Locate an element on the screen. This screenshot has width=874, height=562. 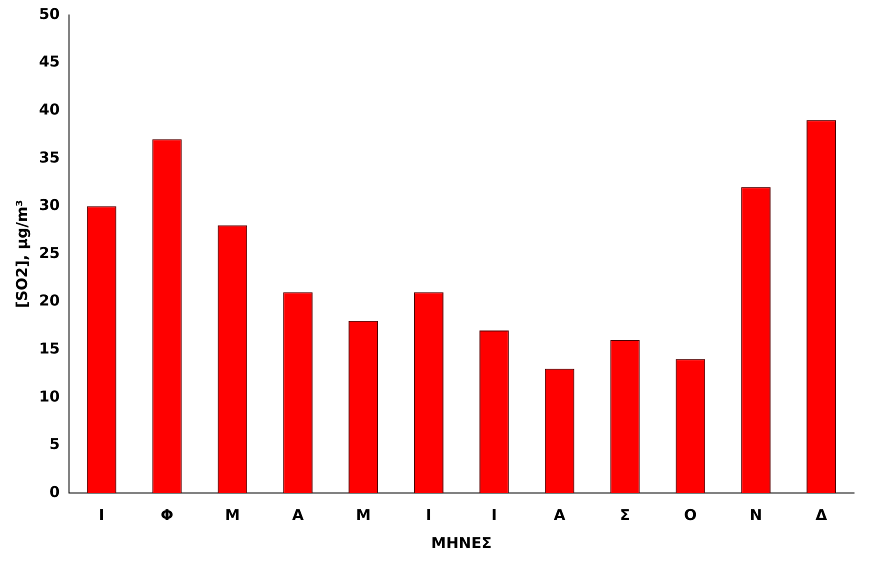
x-axis-title: ΜΗΝΕΣ is located at coordinates (461, 543).